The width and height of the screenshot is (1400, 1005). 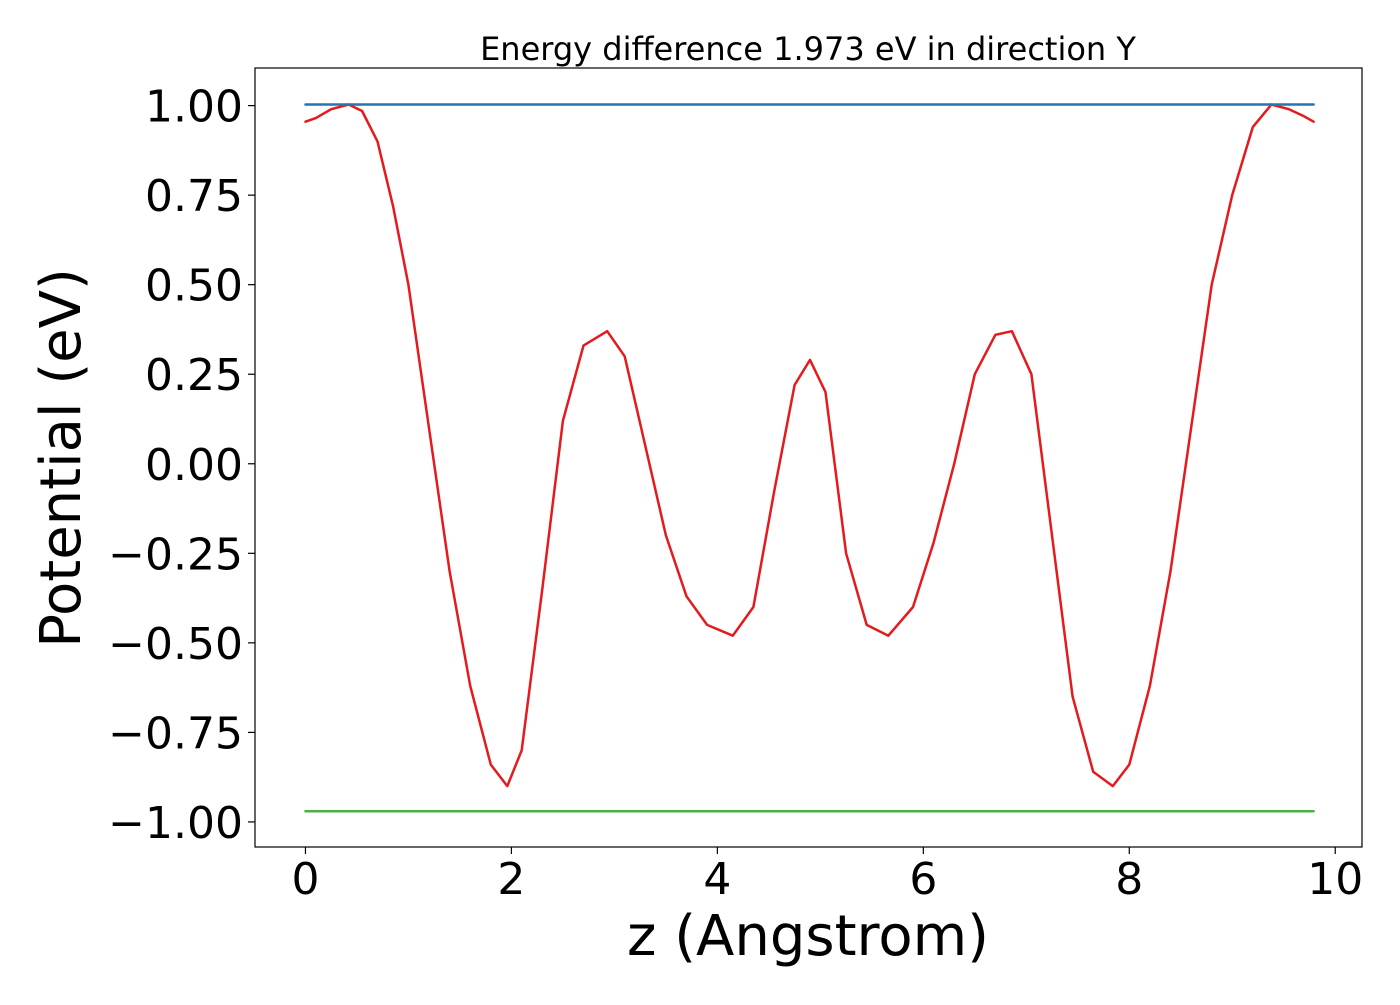 I want to click on y-tick-label: 0.00, so click(x=194, y=465).